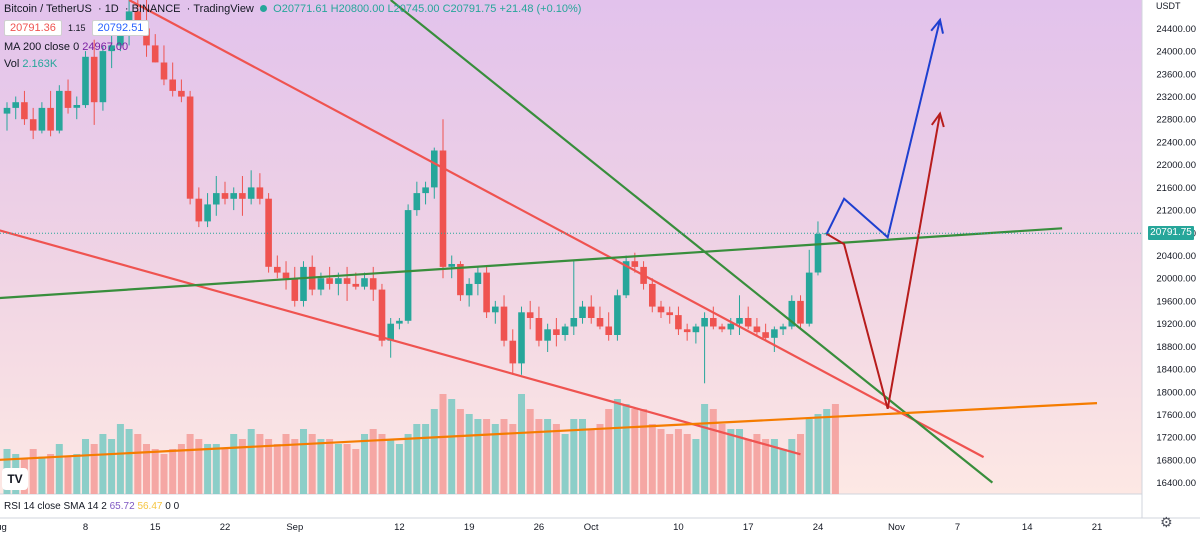  What do you see at coordinates (15, 479) in the screenshot?
I see `tv-logo-icon: TV` at bounding box center [15, 479].